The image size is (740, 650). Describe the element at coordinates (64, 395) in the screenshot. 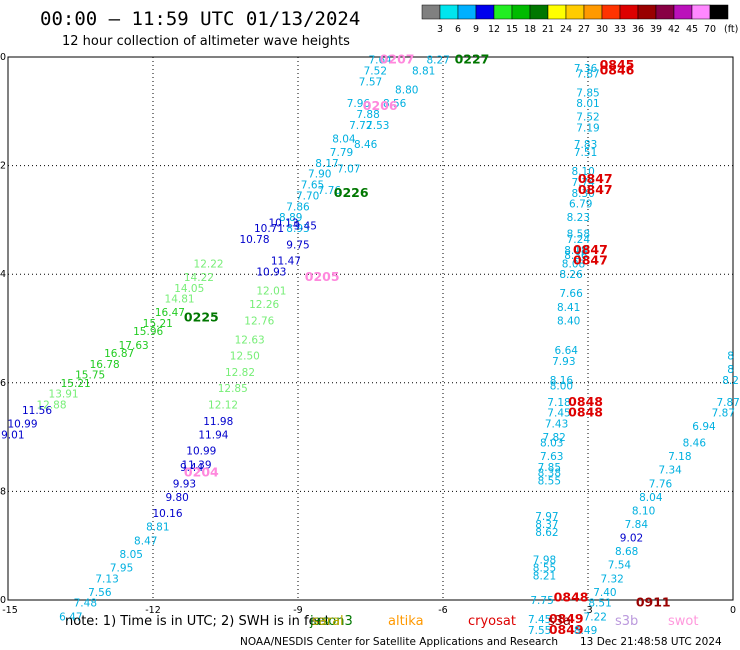

I see `wave-height-value: 13.91` at that location.